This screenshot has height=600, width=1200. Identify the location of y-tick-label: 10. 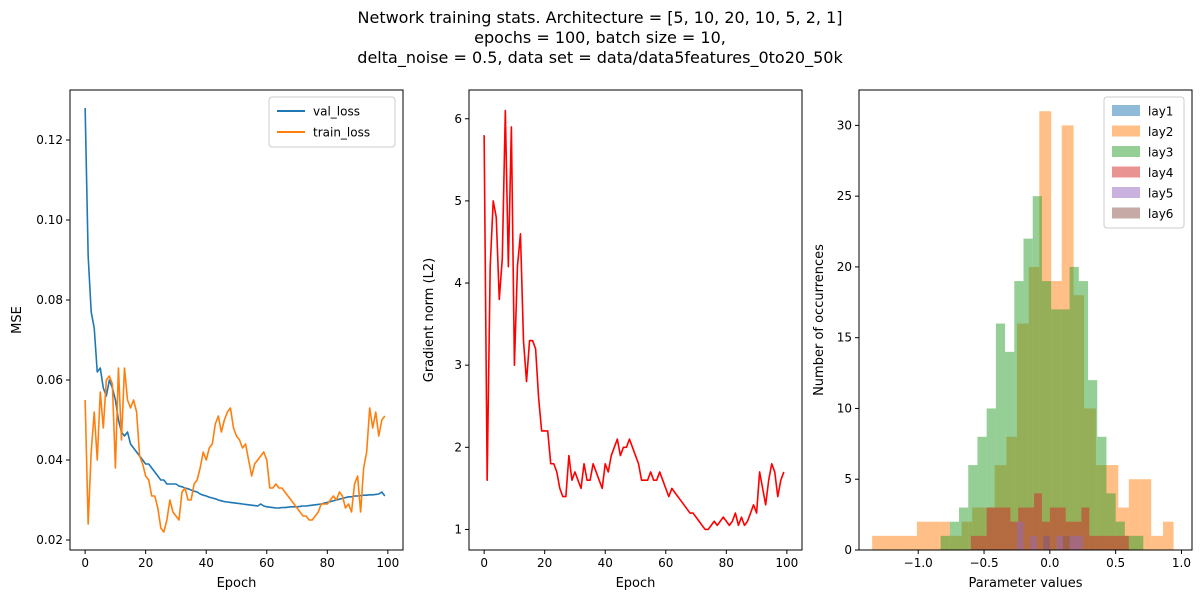
(844, 408).